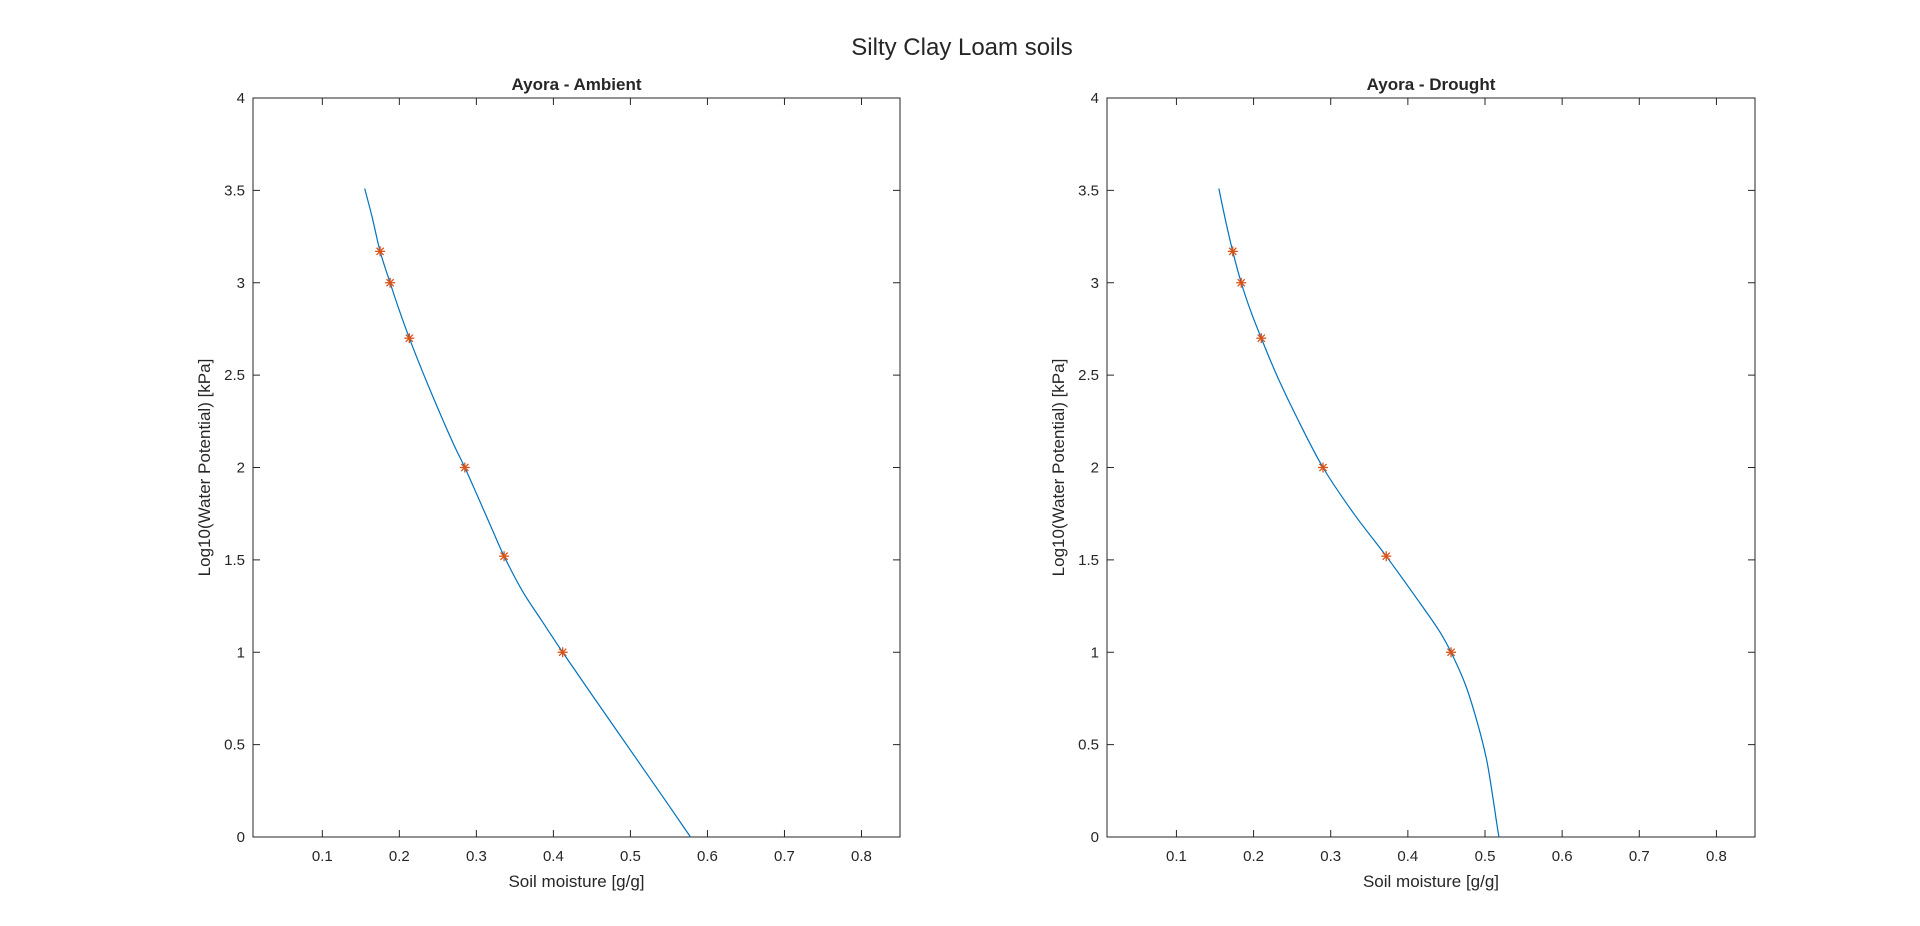  What do you see at coordinates (1431, 84) in the screenshot?
I see `axes-title: Ayora - Drought` at bounding box center [1431, 84].